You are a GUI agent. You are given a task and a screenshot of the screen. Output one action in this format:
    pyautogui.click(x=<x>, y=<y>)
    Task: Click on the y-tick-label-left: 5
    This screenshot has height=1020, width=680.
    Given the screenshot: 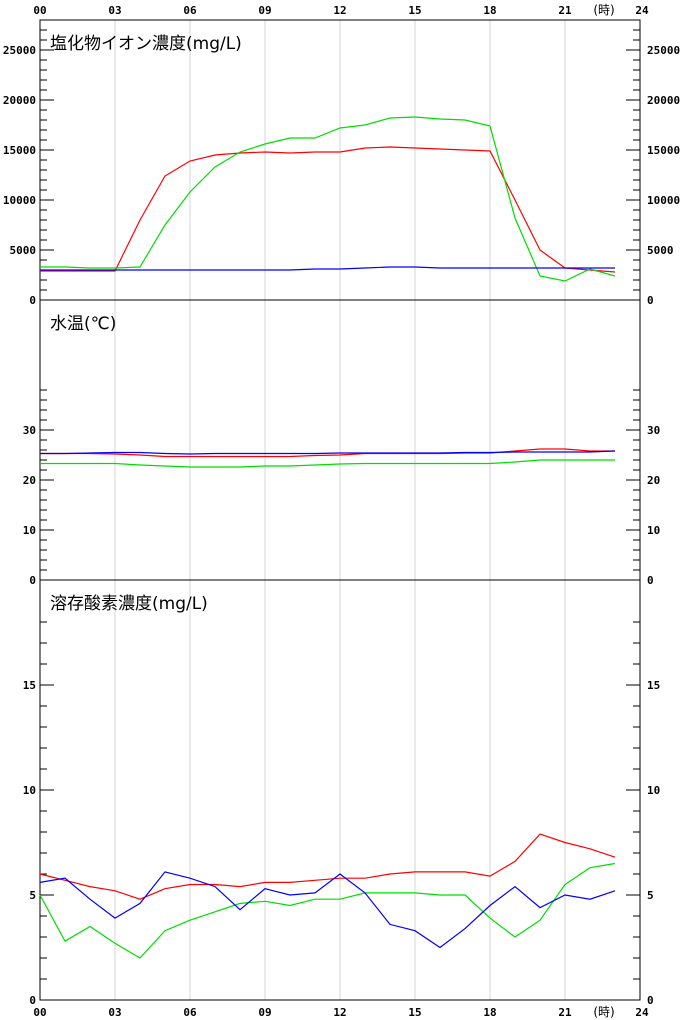 What is the action you would take?
    pyautogui.click(x=32, y=895)
    